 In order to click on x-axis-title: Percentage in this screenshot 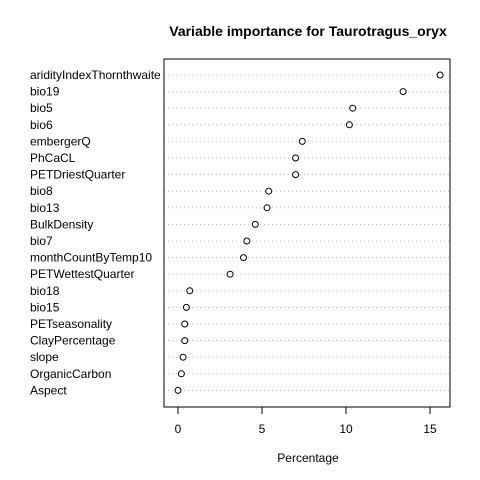, I will do `click(308, 458)`.